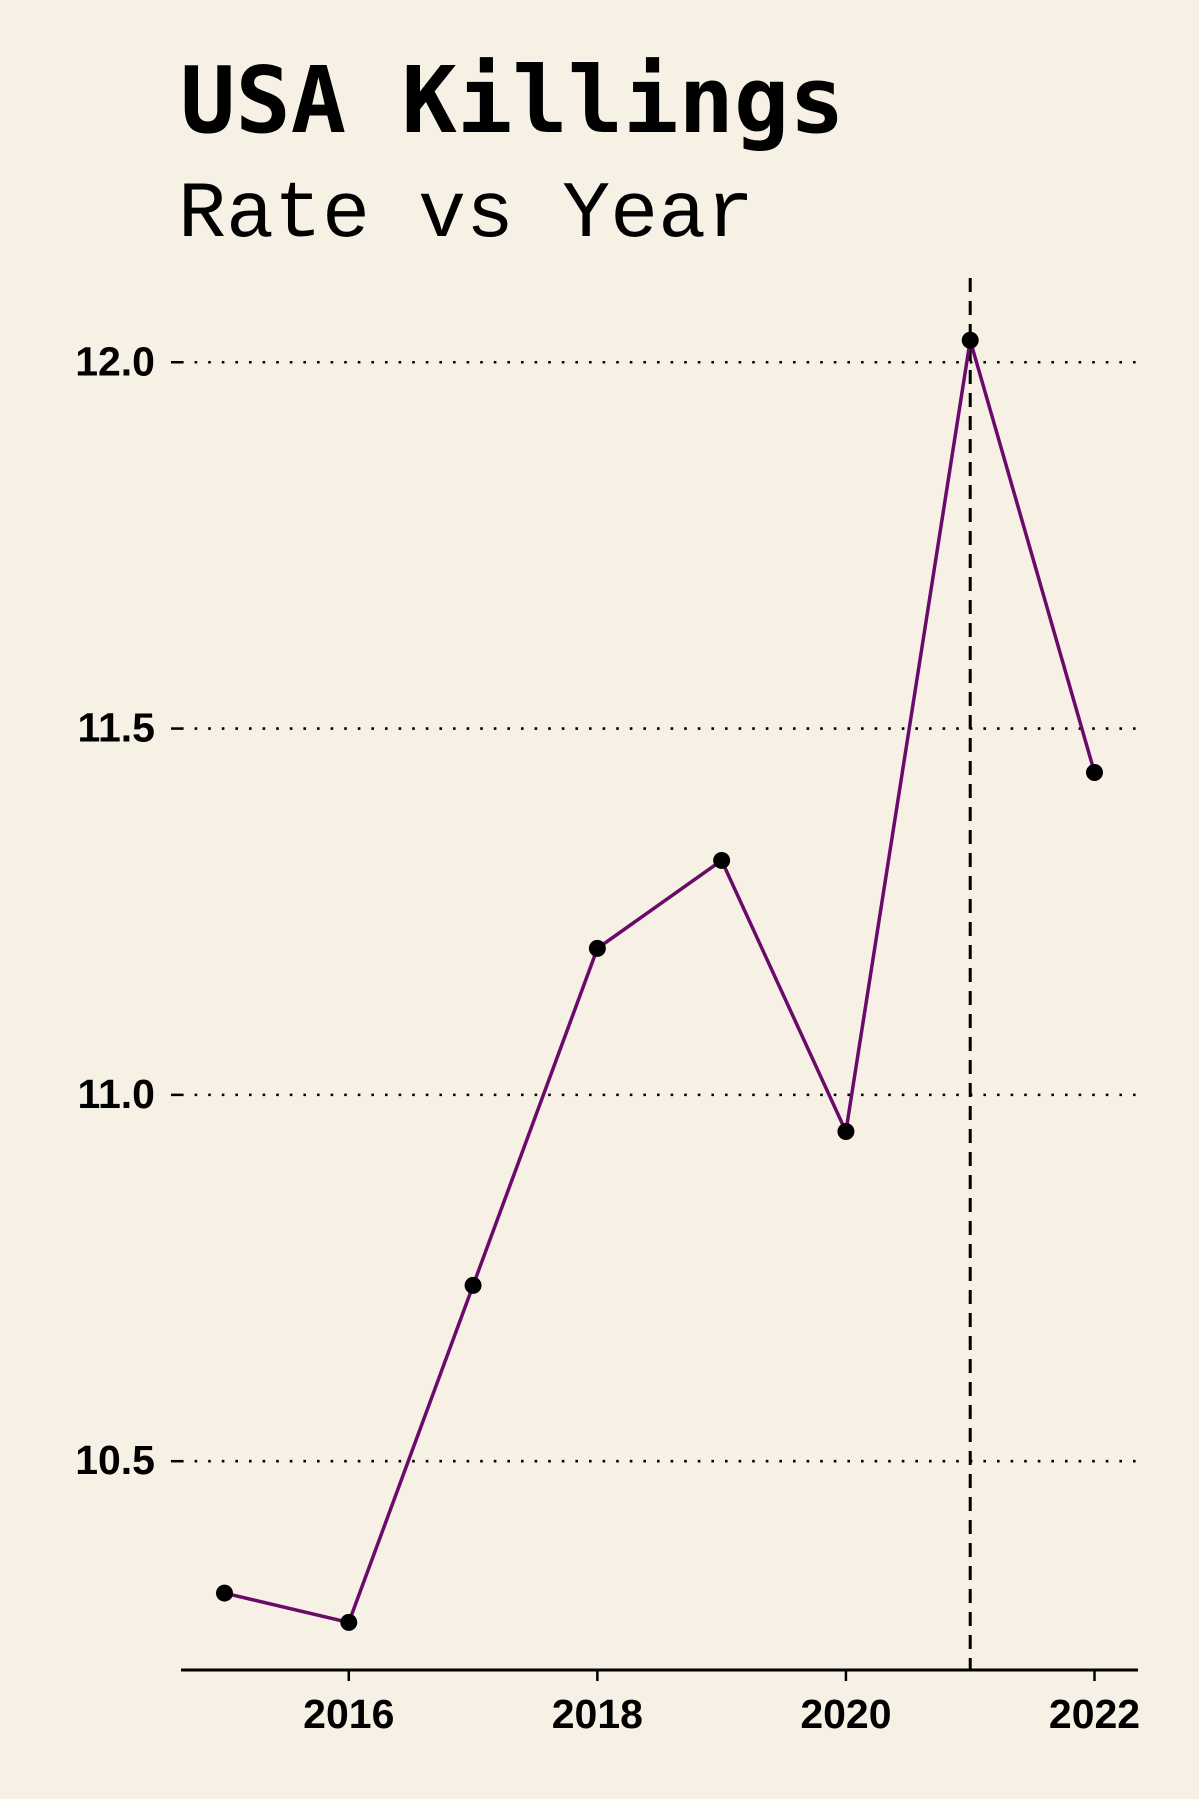 The image size is (1199, 1799). What do you see at coordinates (116, 728) in the screenshot?
I see `y-tick-label: 11.5` at bounding box center [116, 728].